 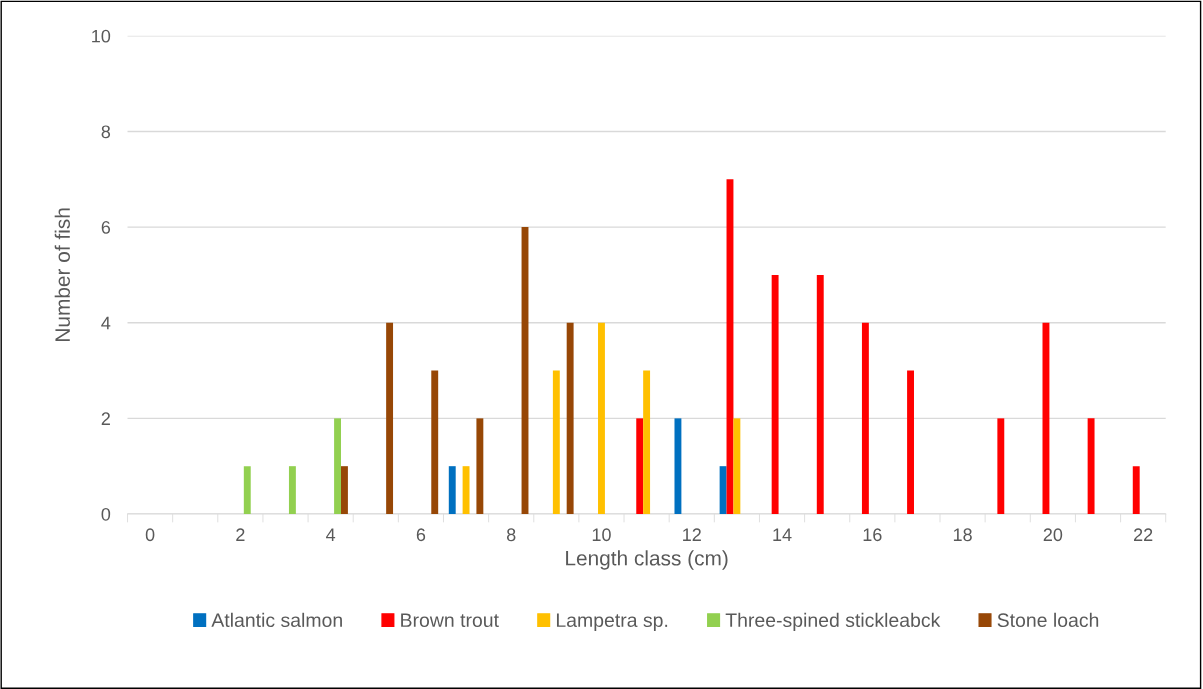 What do you see at coordinates (692, 534) in the screenshot?
I see `x-tick-label: 12` at bounding box center [692, 534].